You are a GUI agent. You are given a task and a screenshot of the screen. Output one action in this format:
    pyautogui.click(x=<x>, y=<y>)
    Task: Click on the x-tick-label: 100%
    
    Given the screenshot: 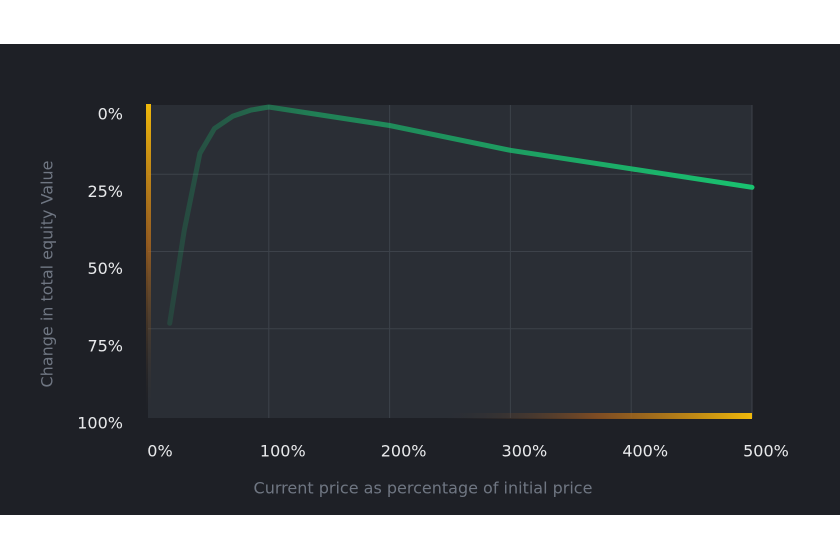 What is the action you would take?
    pyautogui.click(x=283, y=451)
    